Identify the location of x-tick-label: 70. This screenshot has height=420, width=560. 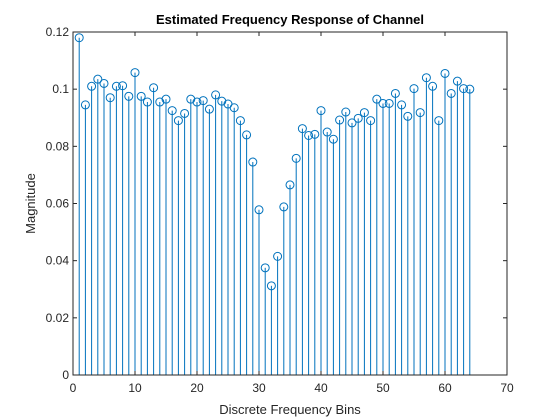
(507, 388).